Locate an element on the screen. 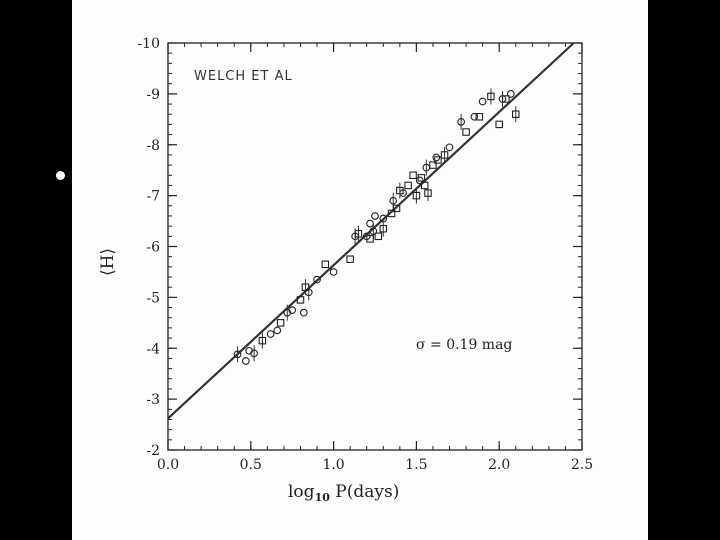 The height and width of the screenshot is (540, 720). y-tick-label: -3 is located at coordinates (153, 400).